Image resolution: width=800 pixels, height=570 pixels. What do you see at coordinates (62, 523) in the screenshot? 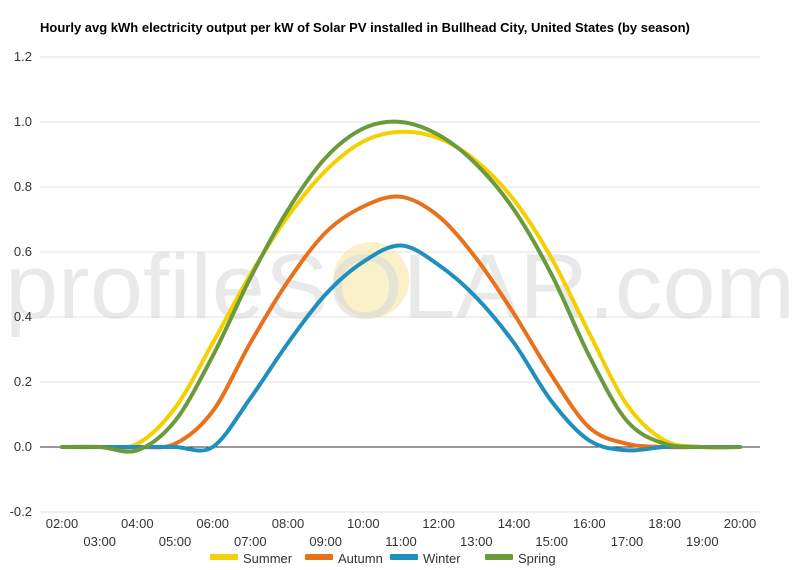
I see `x-tick-label: 02:00` at bounding box center [62, 523].